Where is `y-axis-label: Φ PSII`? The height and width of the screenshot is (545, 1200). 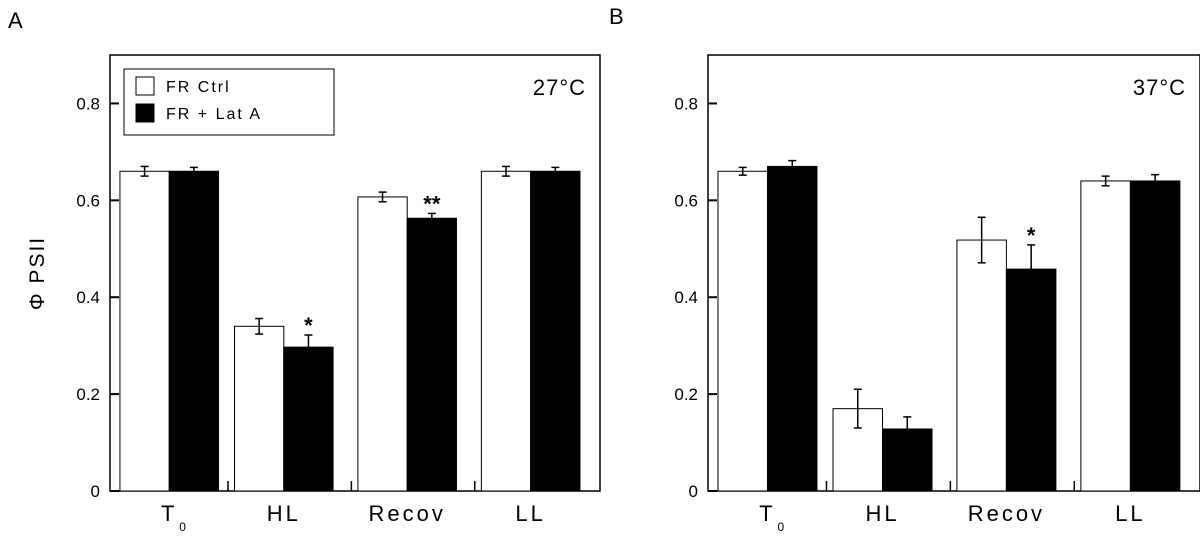 y-axis-label: Φ PSII is located at coordinates (37, 273).